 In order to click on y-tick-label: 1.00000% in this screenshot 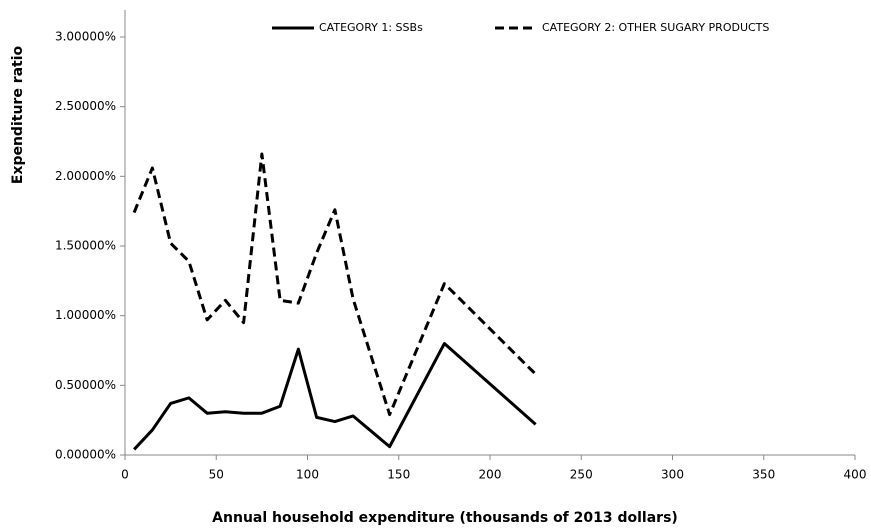, I will do `click(85, 315)`.